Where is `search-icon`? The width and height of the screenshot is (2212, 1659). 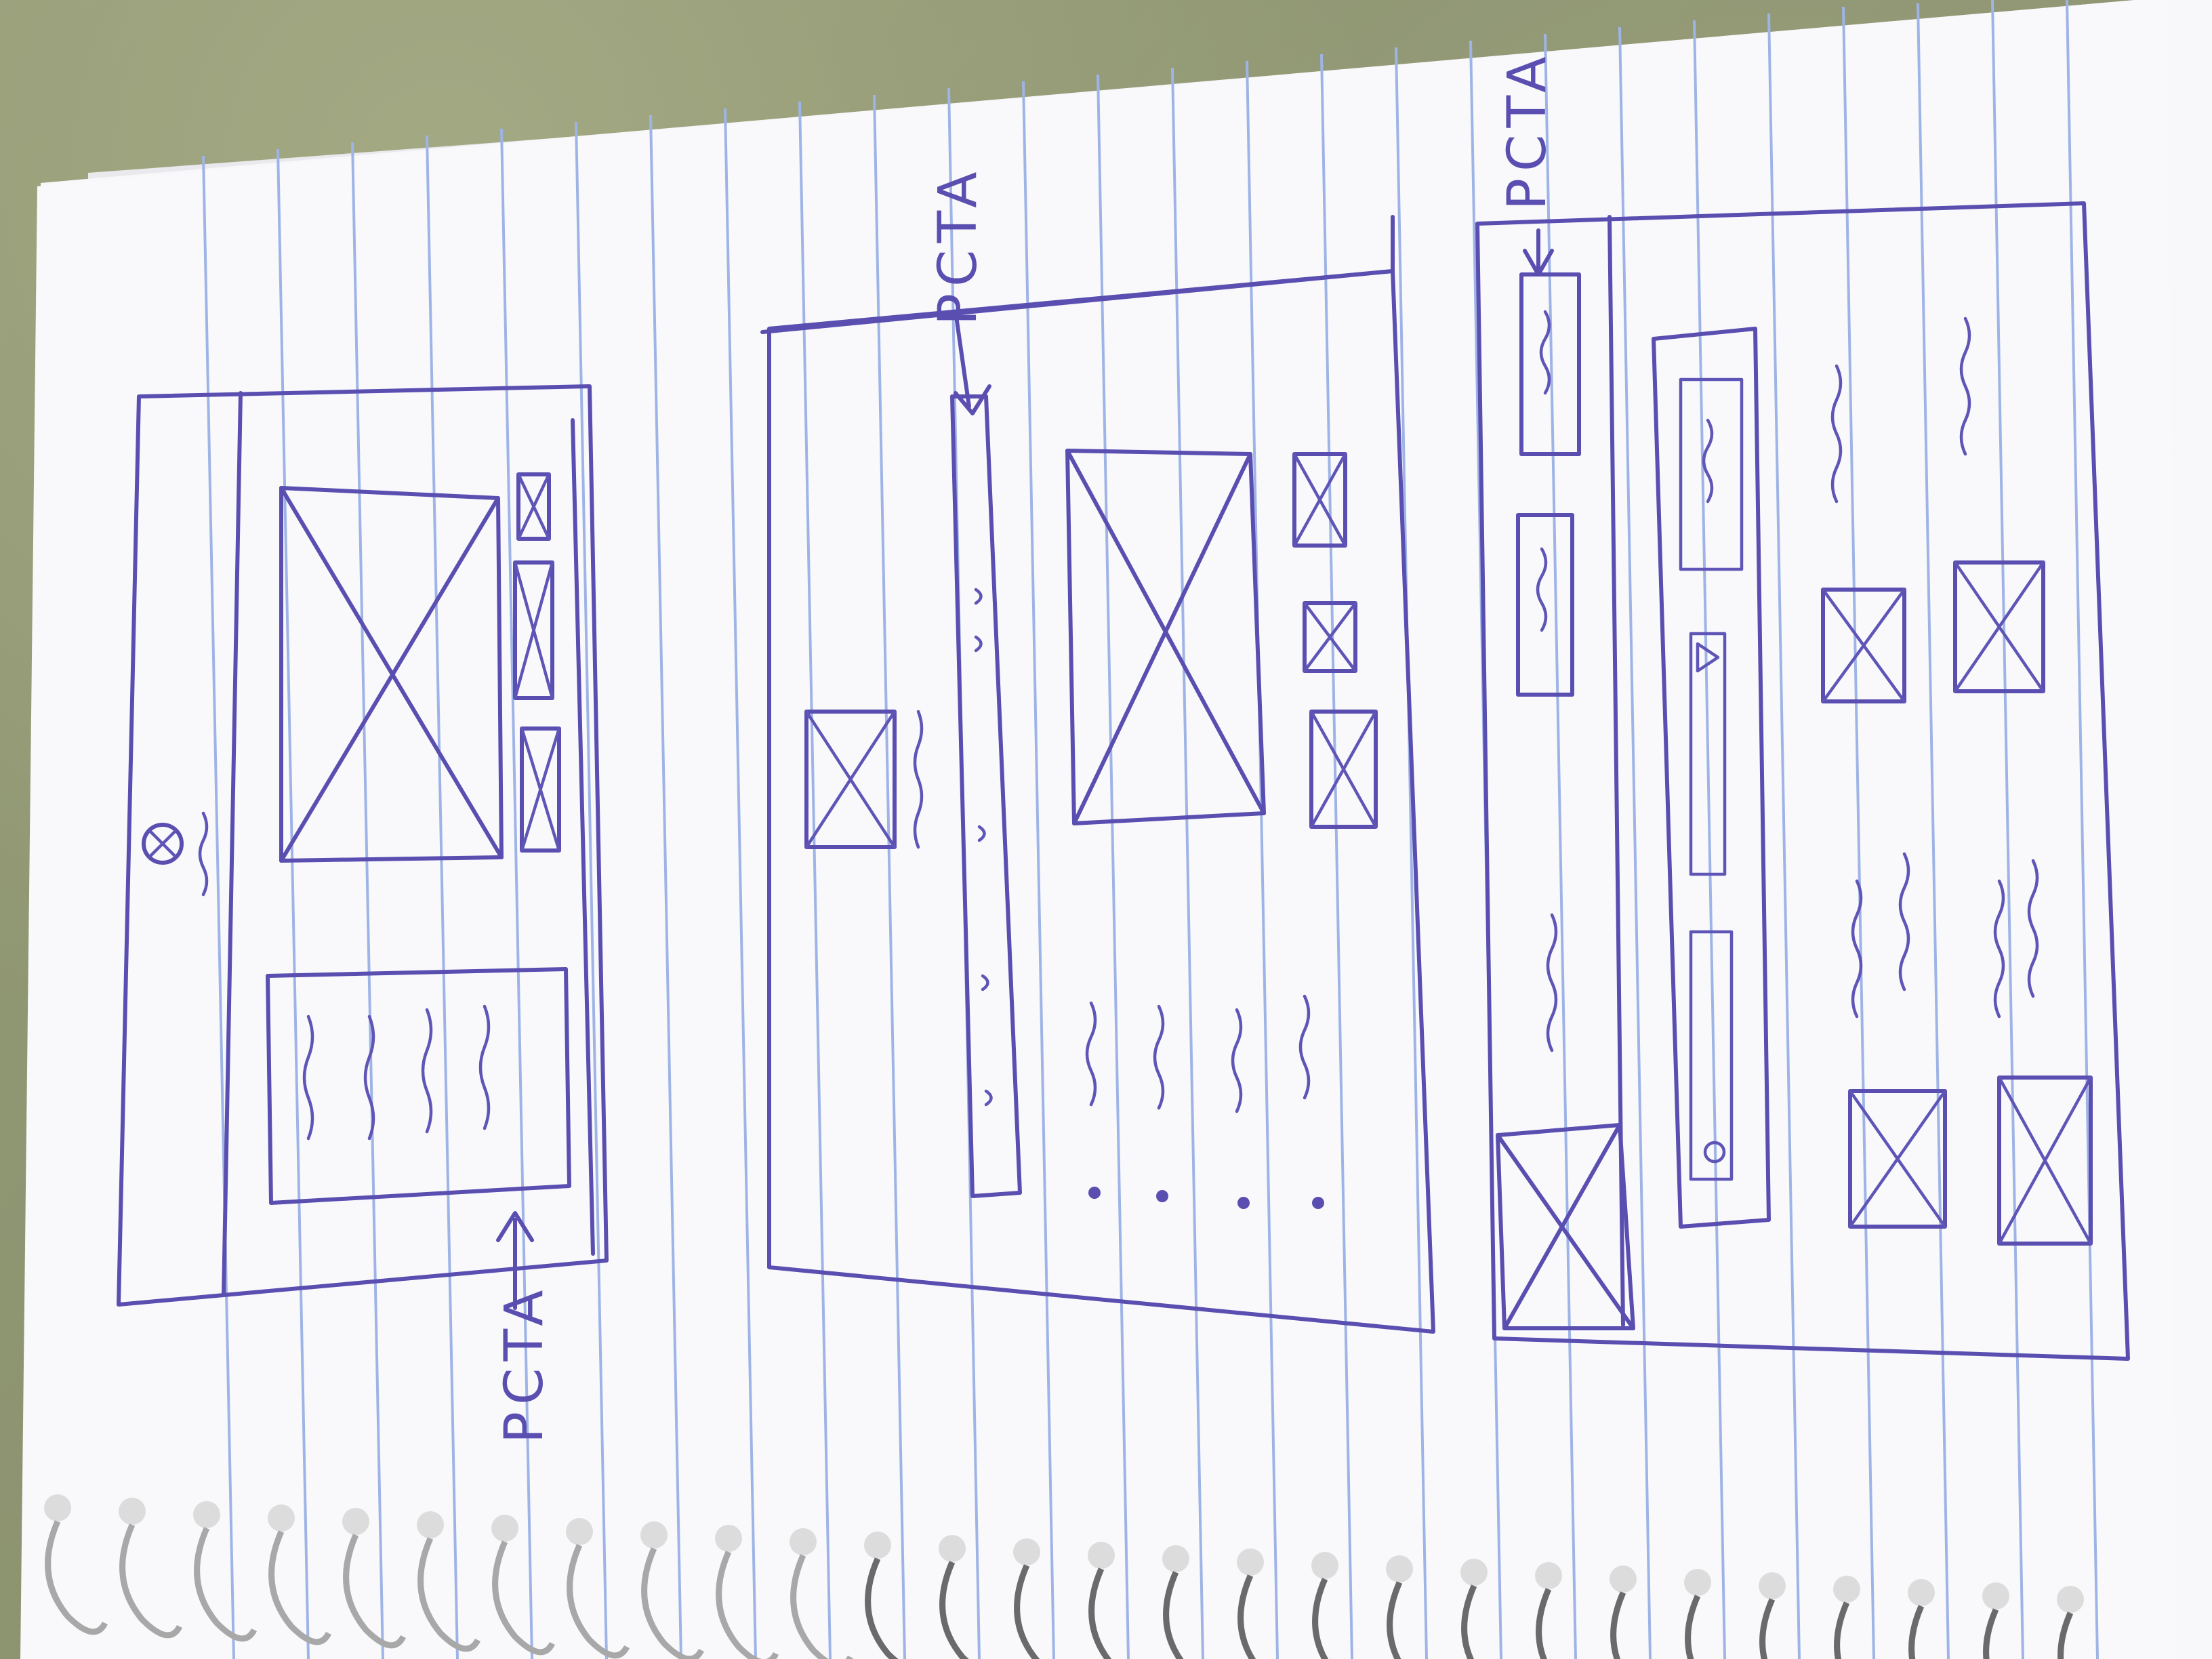
search-icon is located at coordinates (1715, 1152).